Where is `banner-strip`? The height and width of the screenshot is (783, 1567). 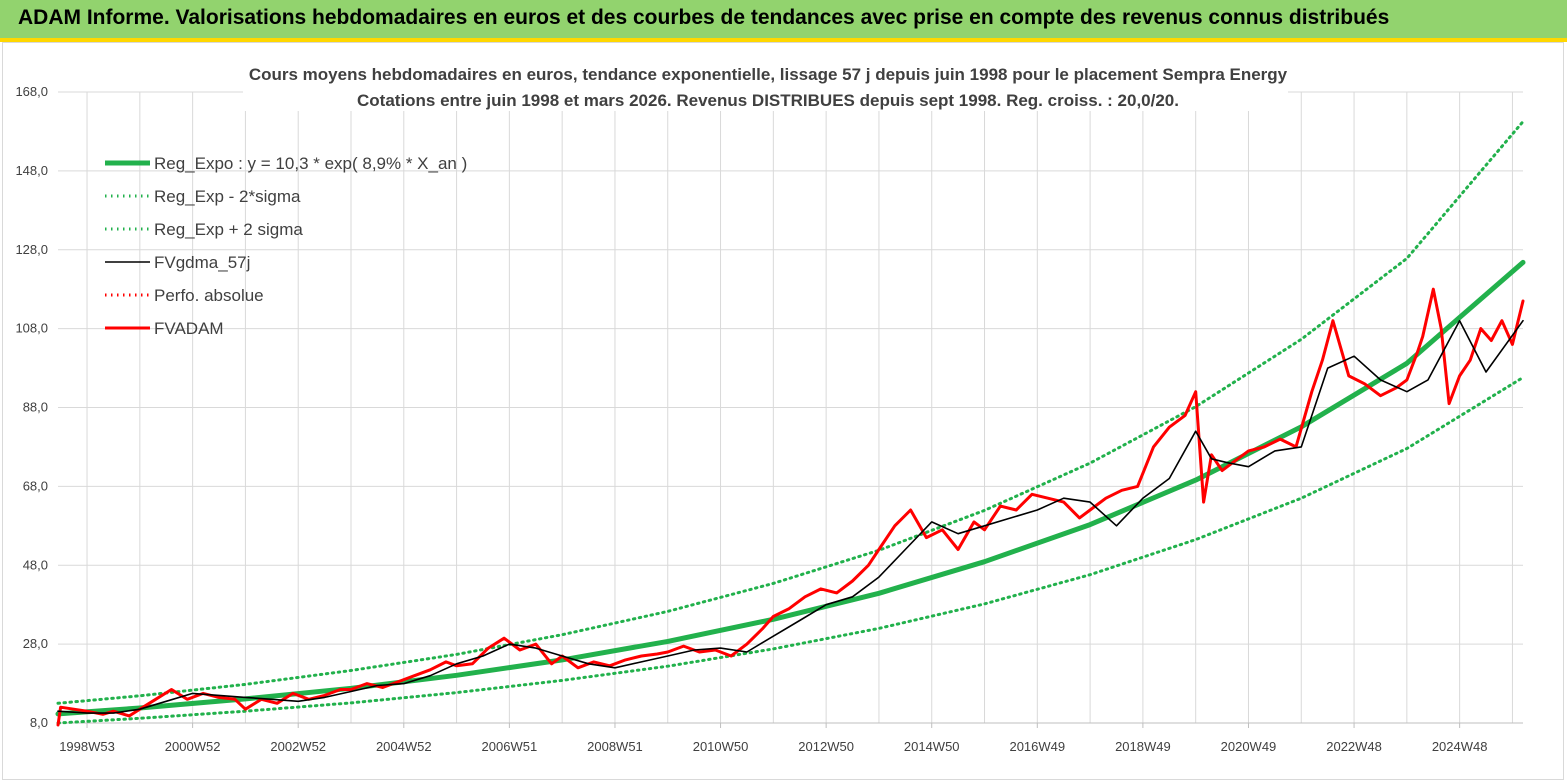
banner-strip is located at coordinates (783, 40).